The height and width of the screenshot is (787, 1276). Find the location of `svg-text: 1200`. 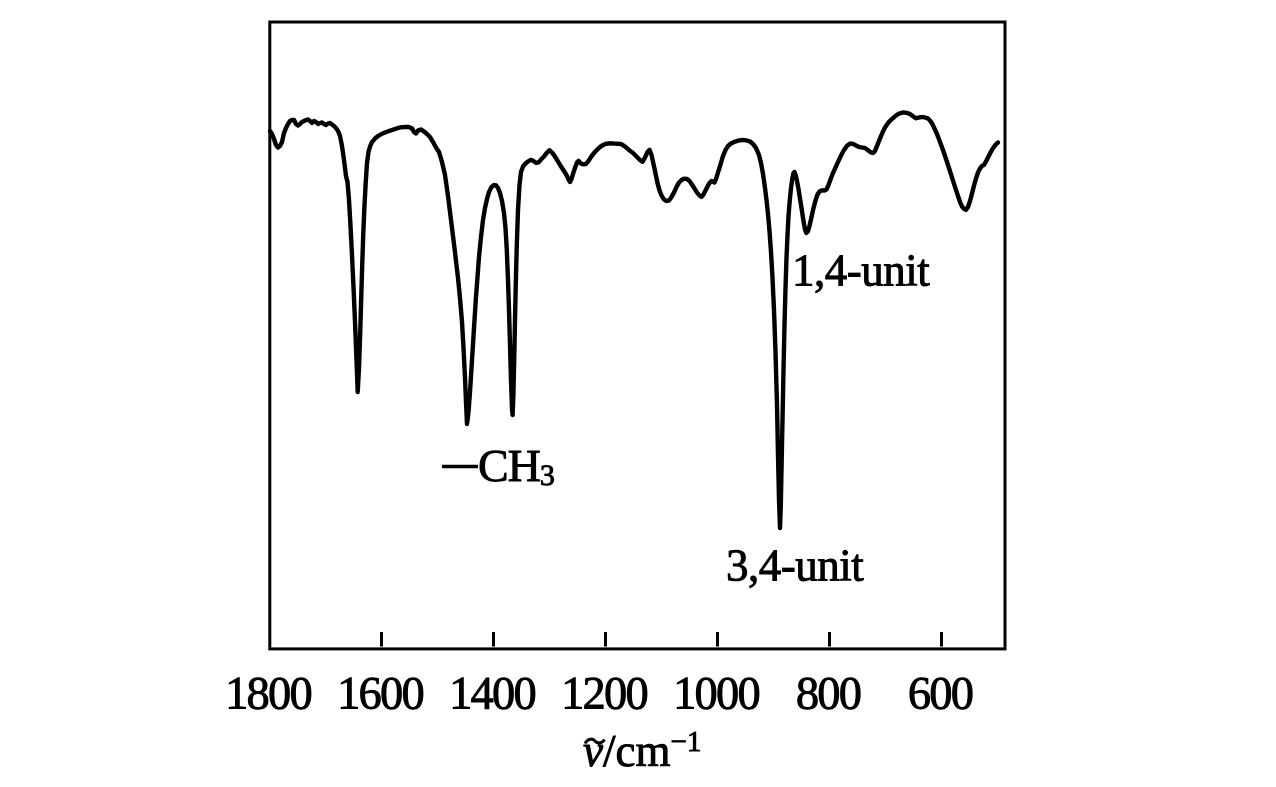

svg-text: 1200 is located at coordinates (604, 694).